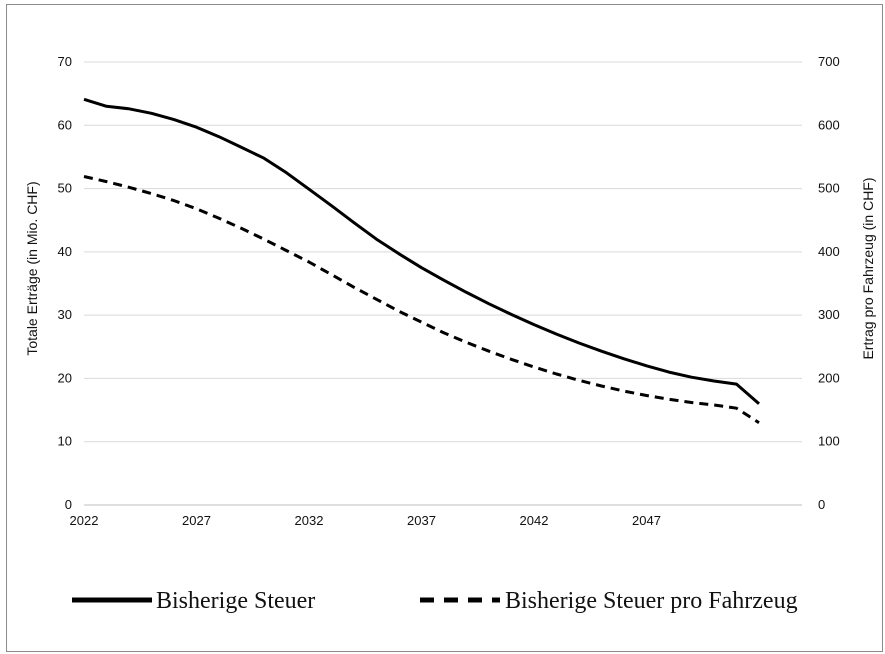 The image size is (885, 654). Describe the element at coordinates (829, 124) in the screenshot. I see `y-right-tick-label: 600` at that location.